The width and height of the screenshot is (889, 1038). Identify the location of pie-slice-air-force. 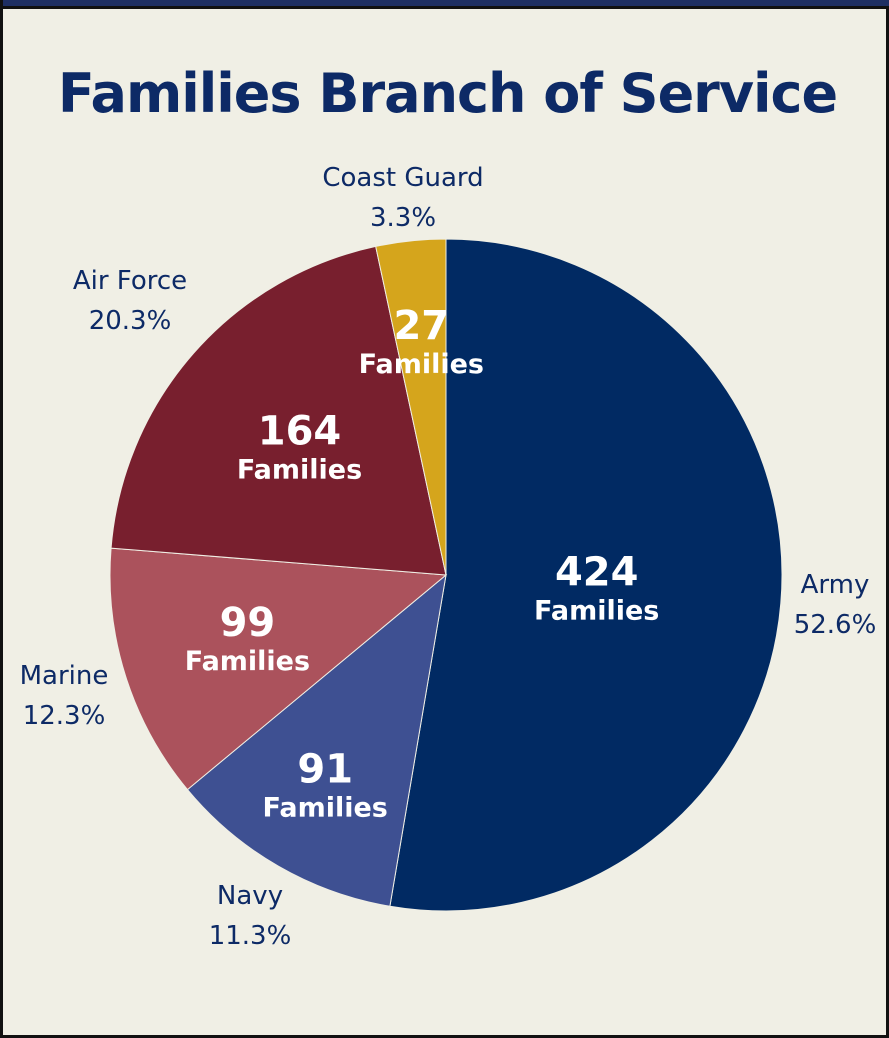
(278, 410).